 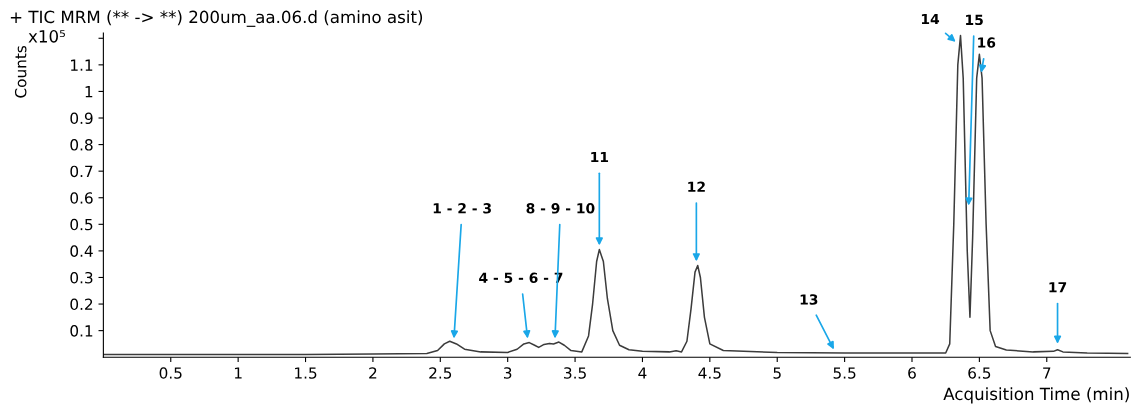 I want to click on x-tick-label: 7, so click(x=1047, y=373).